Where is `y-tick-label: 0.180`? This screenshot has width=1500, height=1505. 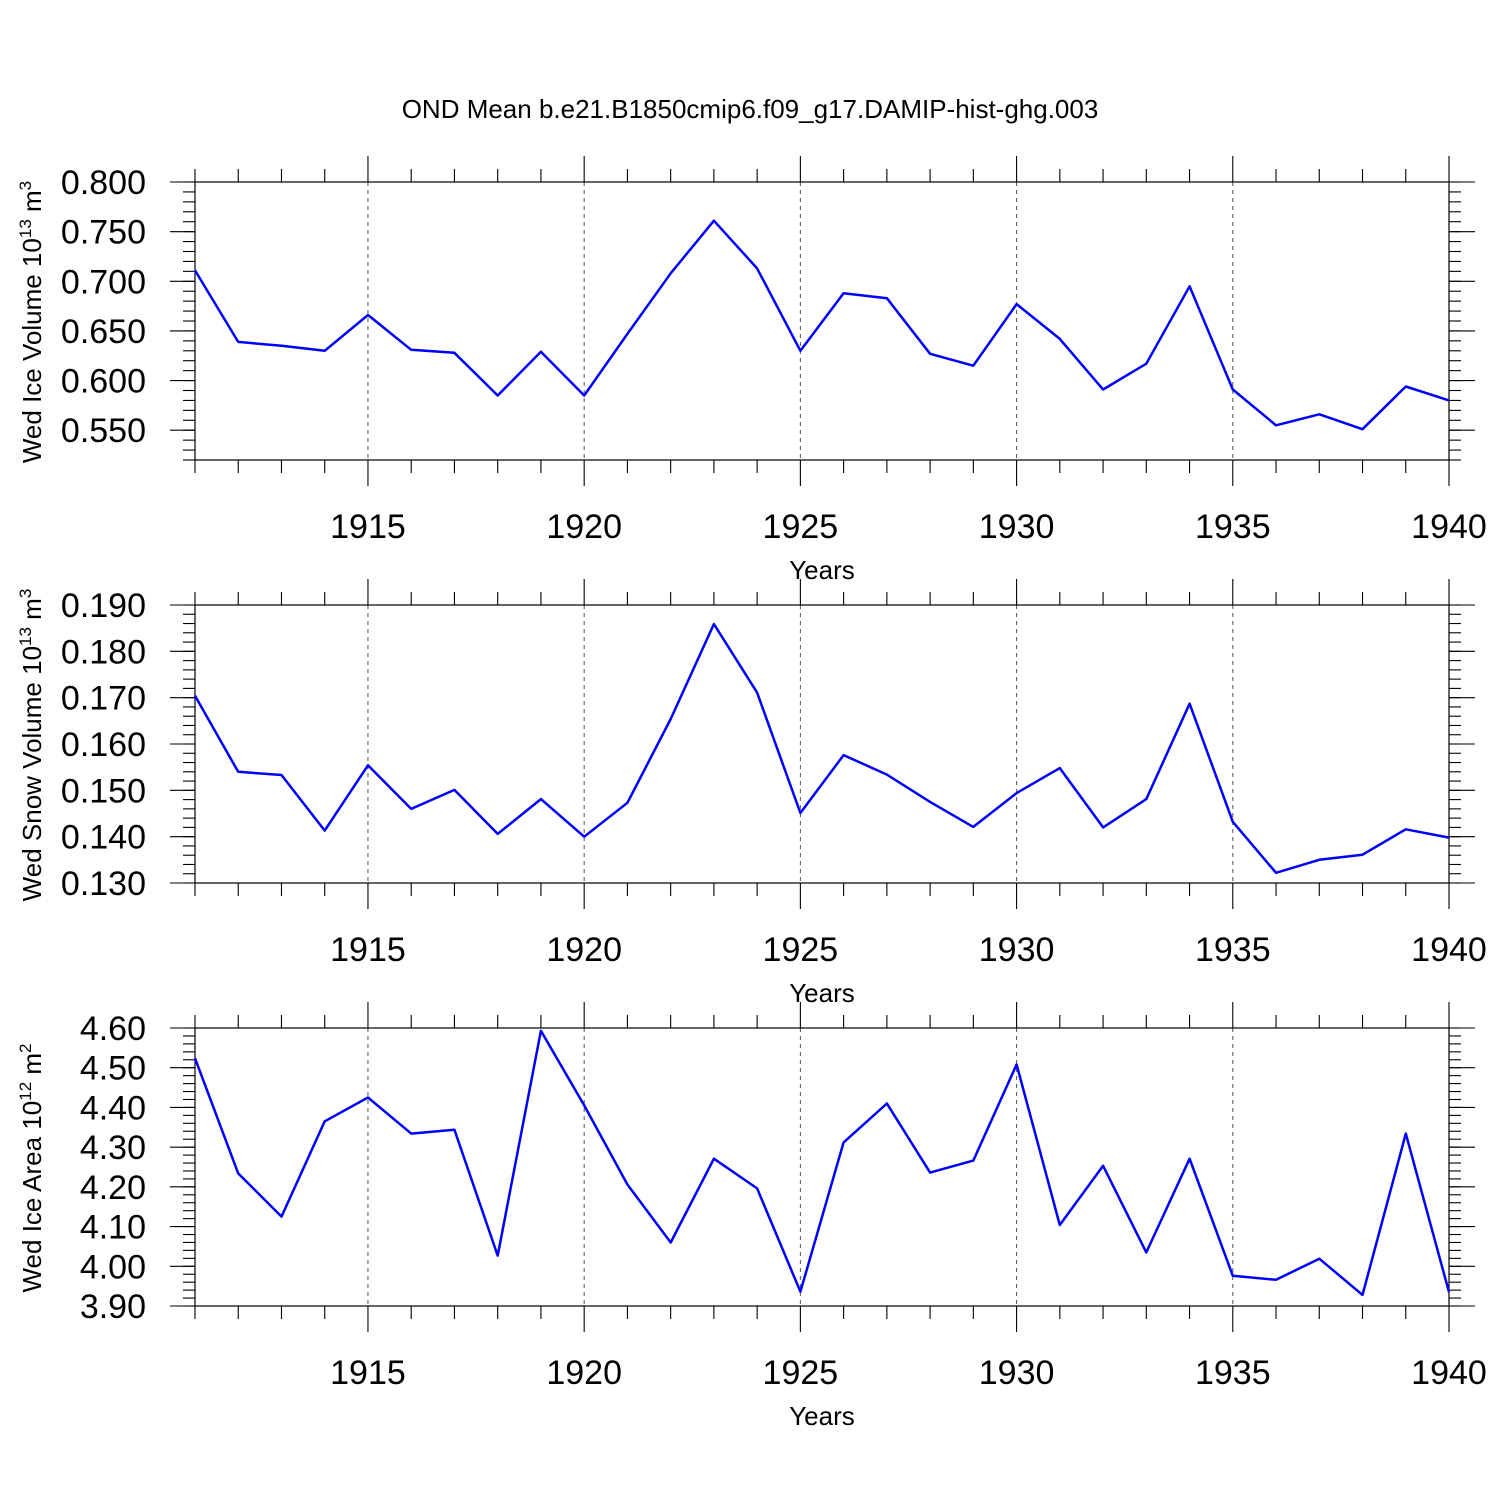
y-tick-label: 0.180 is located at coordinates (103, 652).